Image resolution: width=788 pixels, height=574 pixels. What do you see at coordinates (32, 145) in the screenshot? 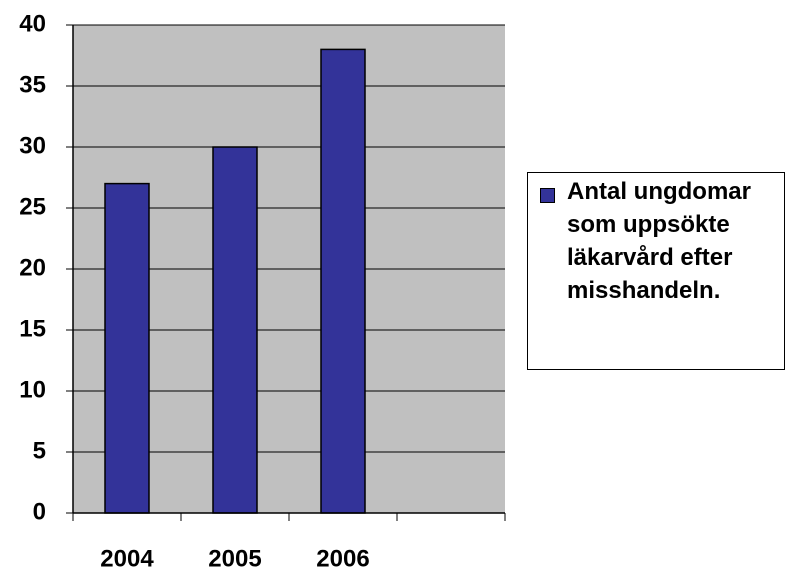
I see `y-tick-label: 30` at bounding box center [32, 145].